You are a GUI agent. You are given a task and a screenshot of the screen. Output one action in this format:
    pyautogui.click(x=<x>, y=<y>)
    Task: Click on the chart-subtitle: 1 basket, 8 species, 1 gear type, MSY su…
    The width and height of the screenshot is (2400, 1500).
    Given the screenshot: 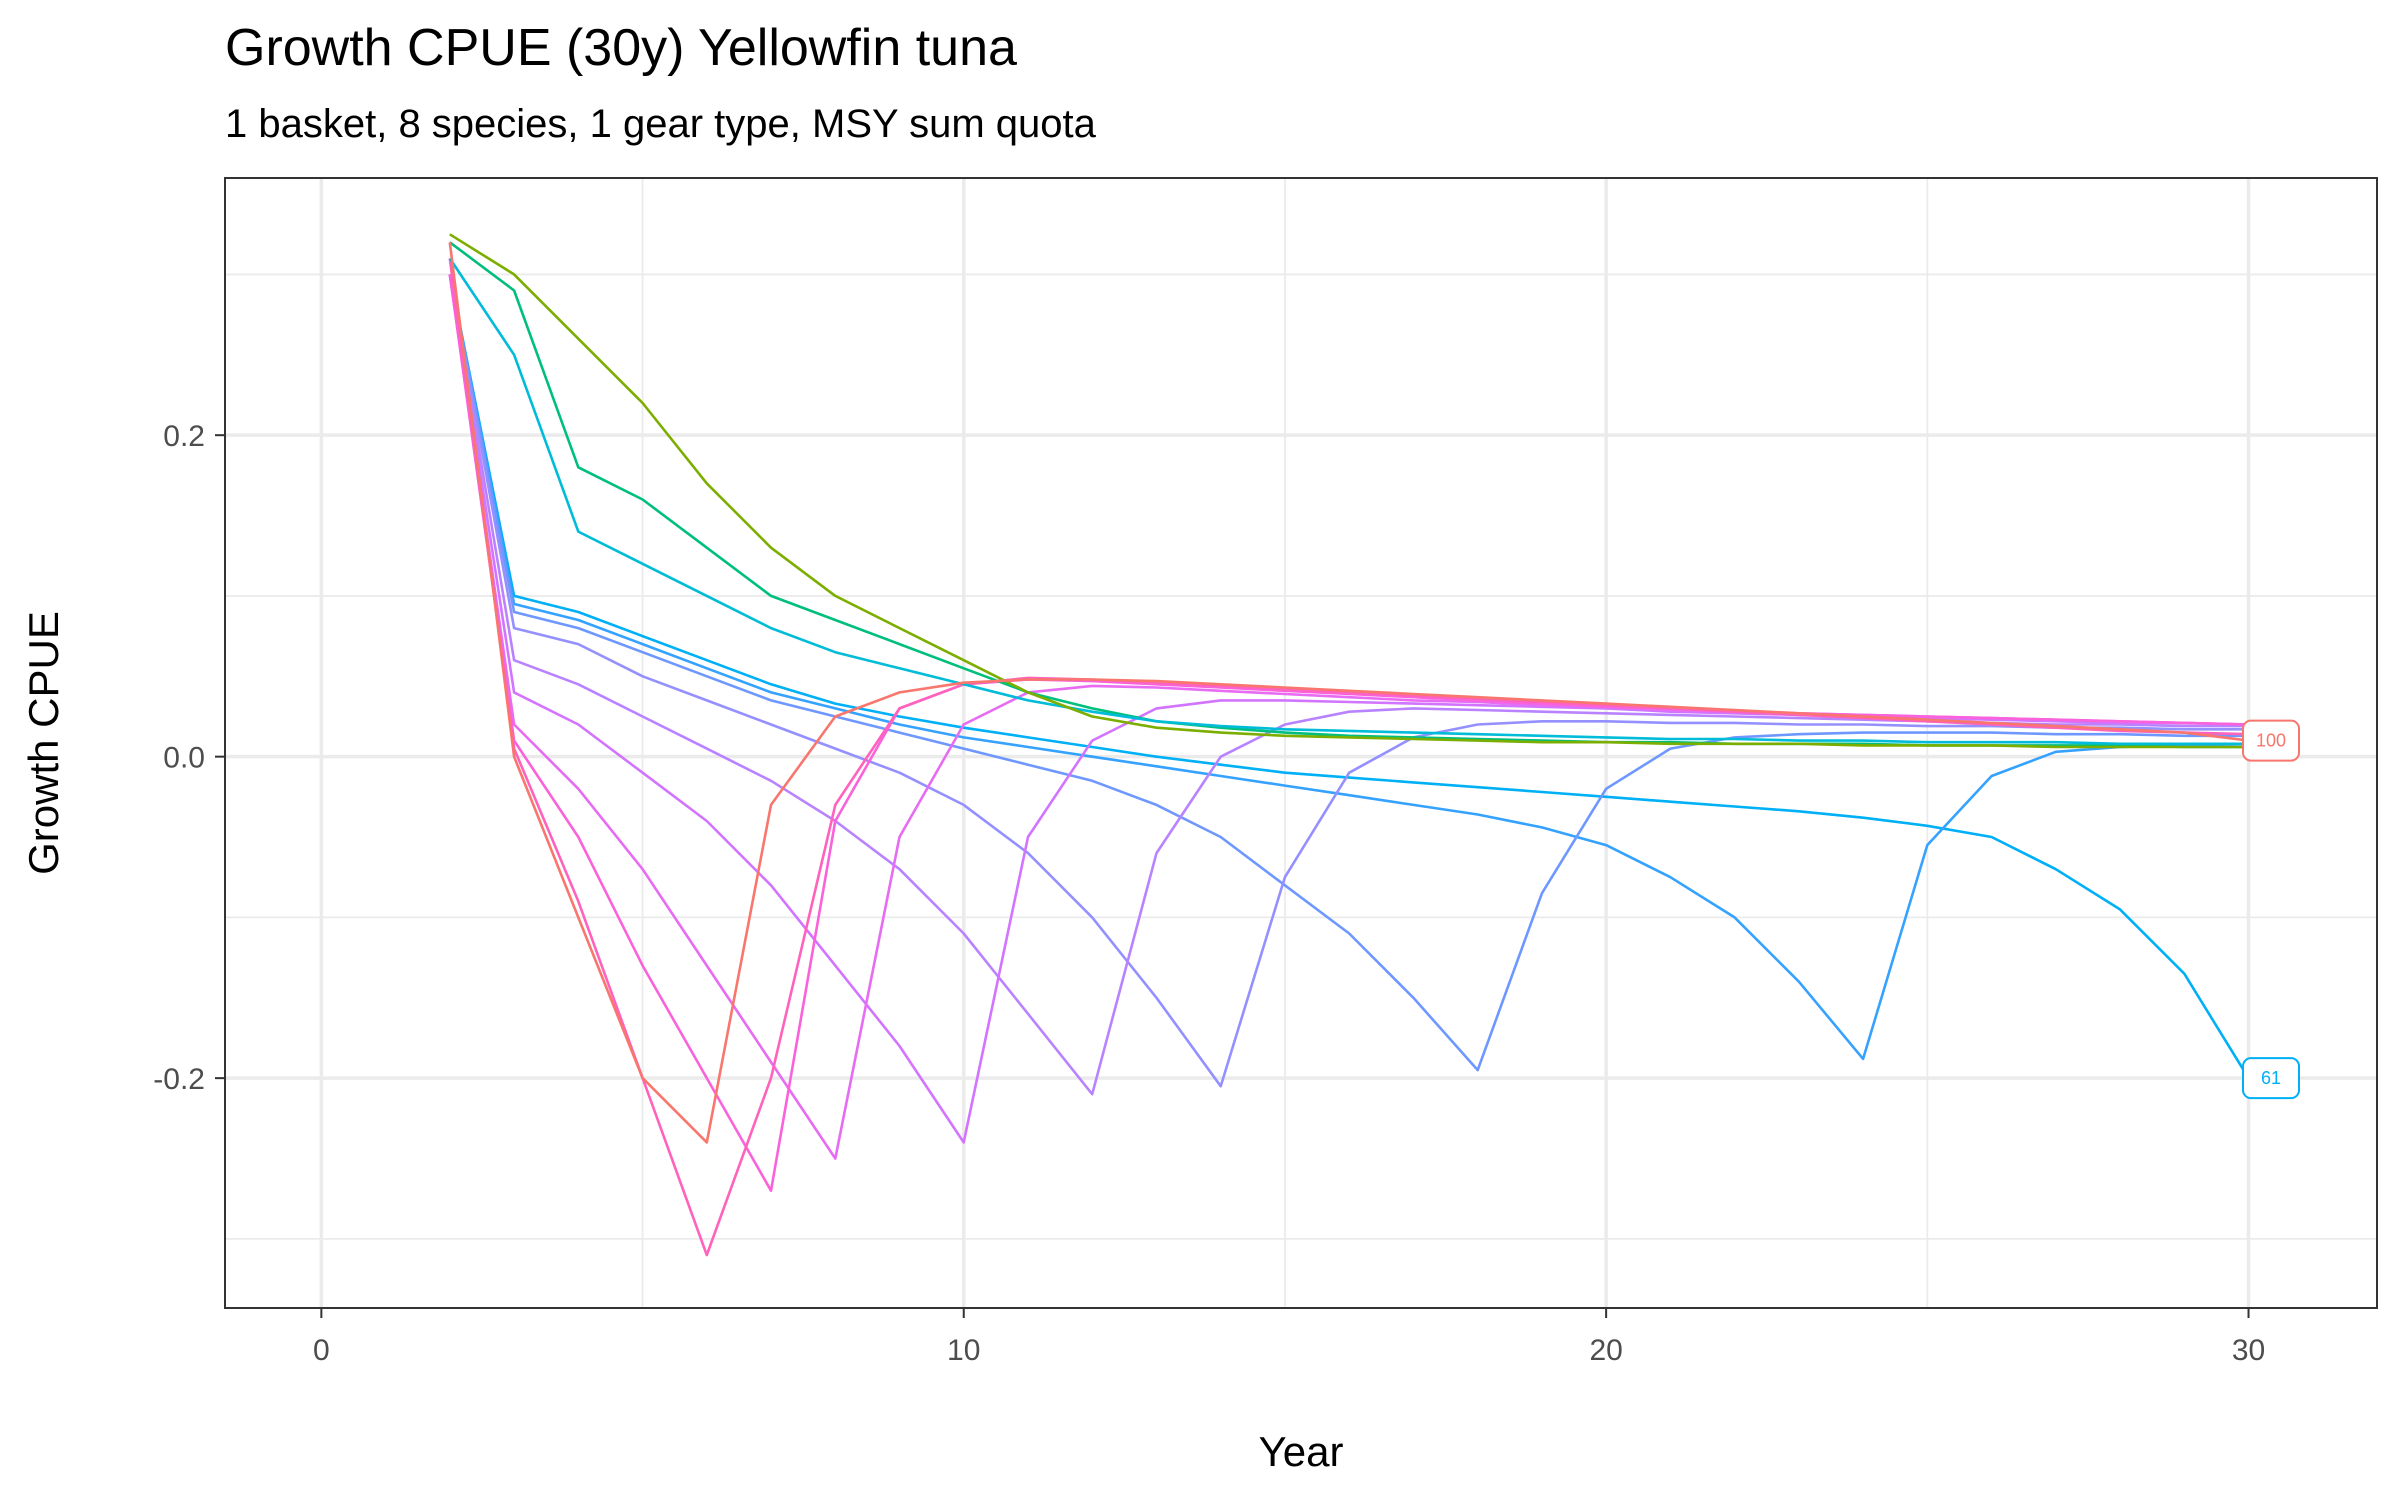 What is the action you would take?
    pyautogui.click(x=661, y=124)
    